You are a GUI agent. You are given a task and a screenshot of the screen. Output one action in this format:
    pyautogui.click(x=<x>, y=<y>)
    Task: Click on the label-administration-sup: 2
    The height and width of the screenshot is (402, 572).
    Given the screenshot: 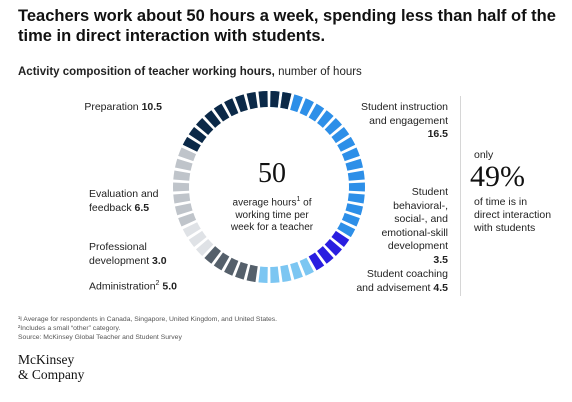 What is the action you would take?
    pyautogui.click(x=157, y=283)
    